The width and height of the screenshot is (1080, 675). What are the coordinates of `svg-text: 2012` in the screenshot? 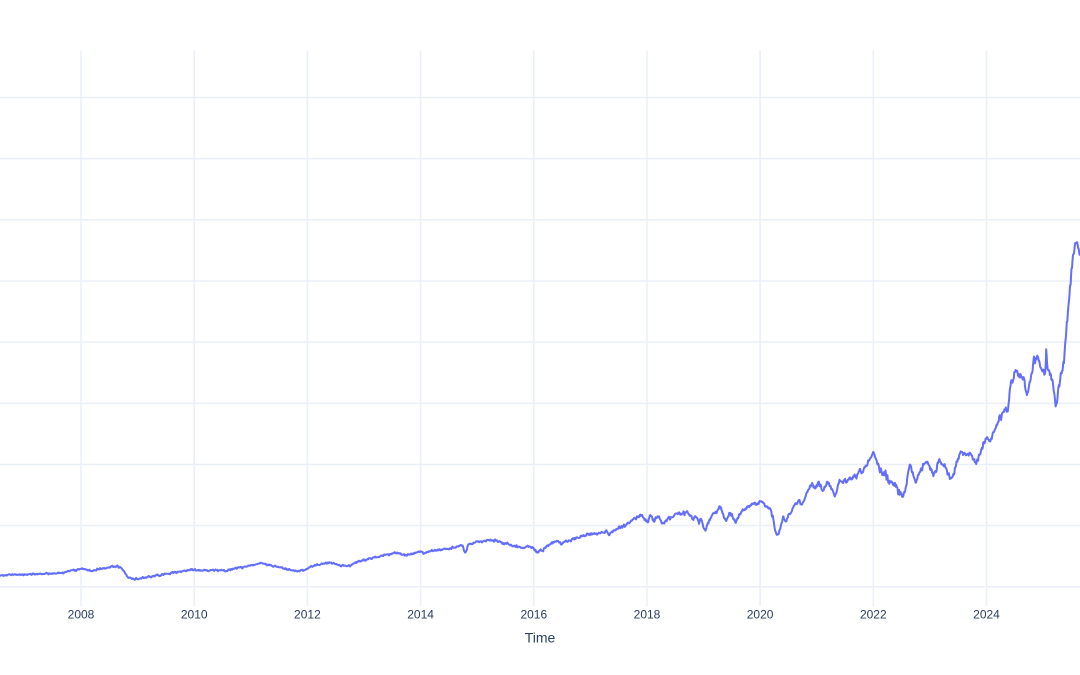 It's located at (307, 615).